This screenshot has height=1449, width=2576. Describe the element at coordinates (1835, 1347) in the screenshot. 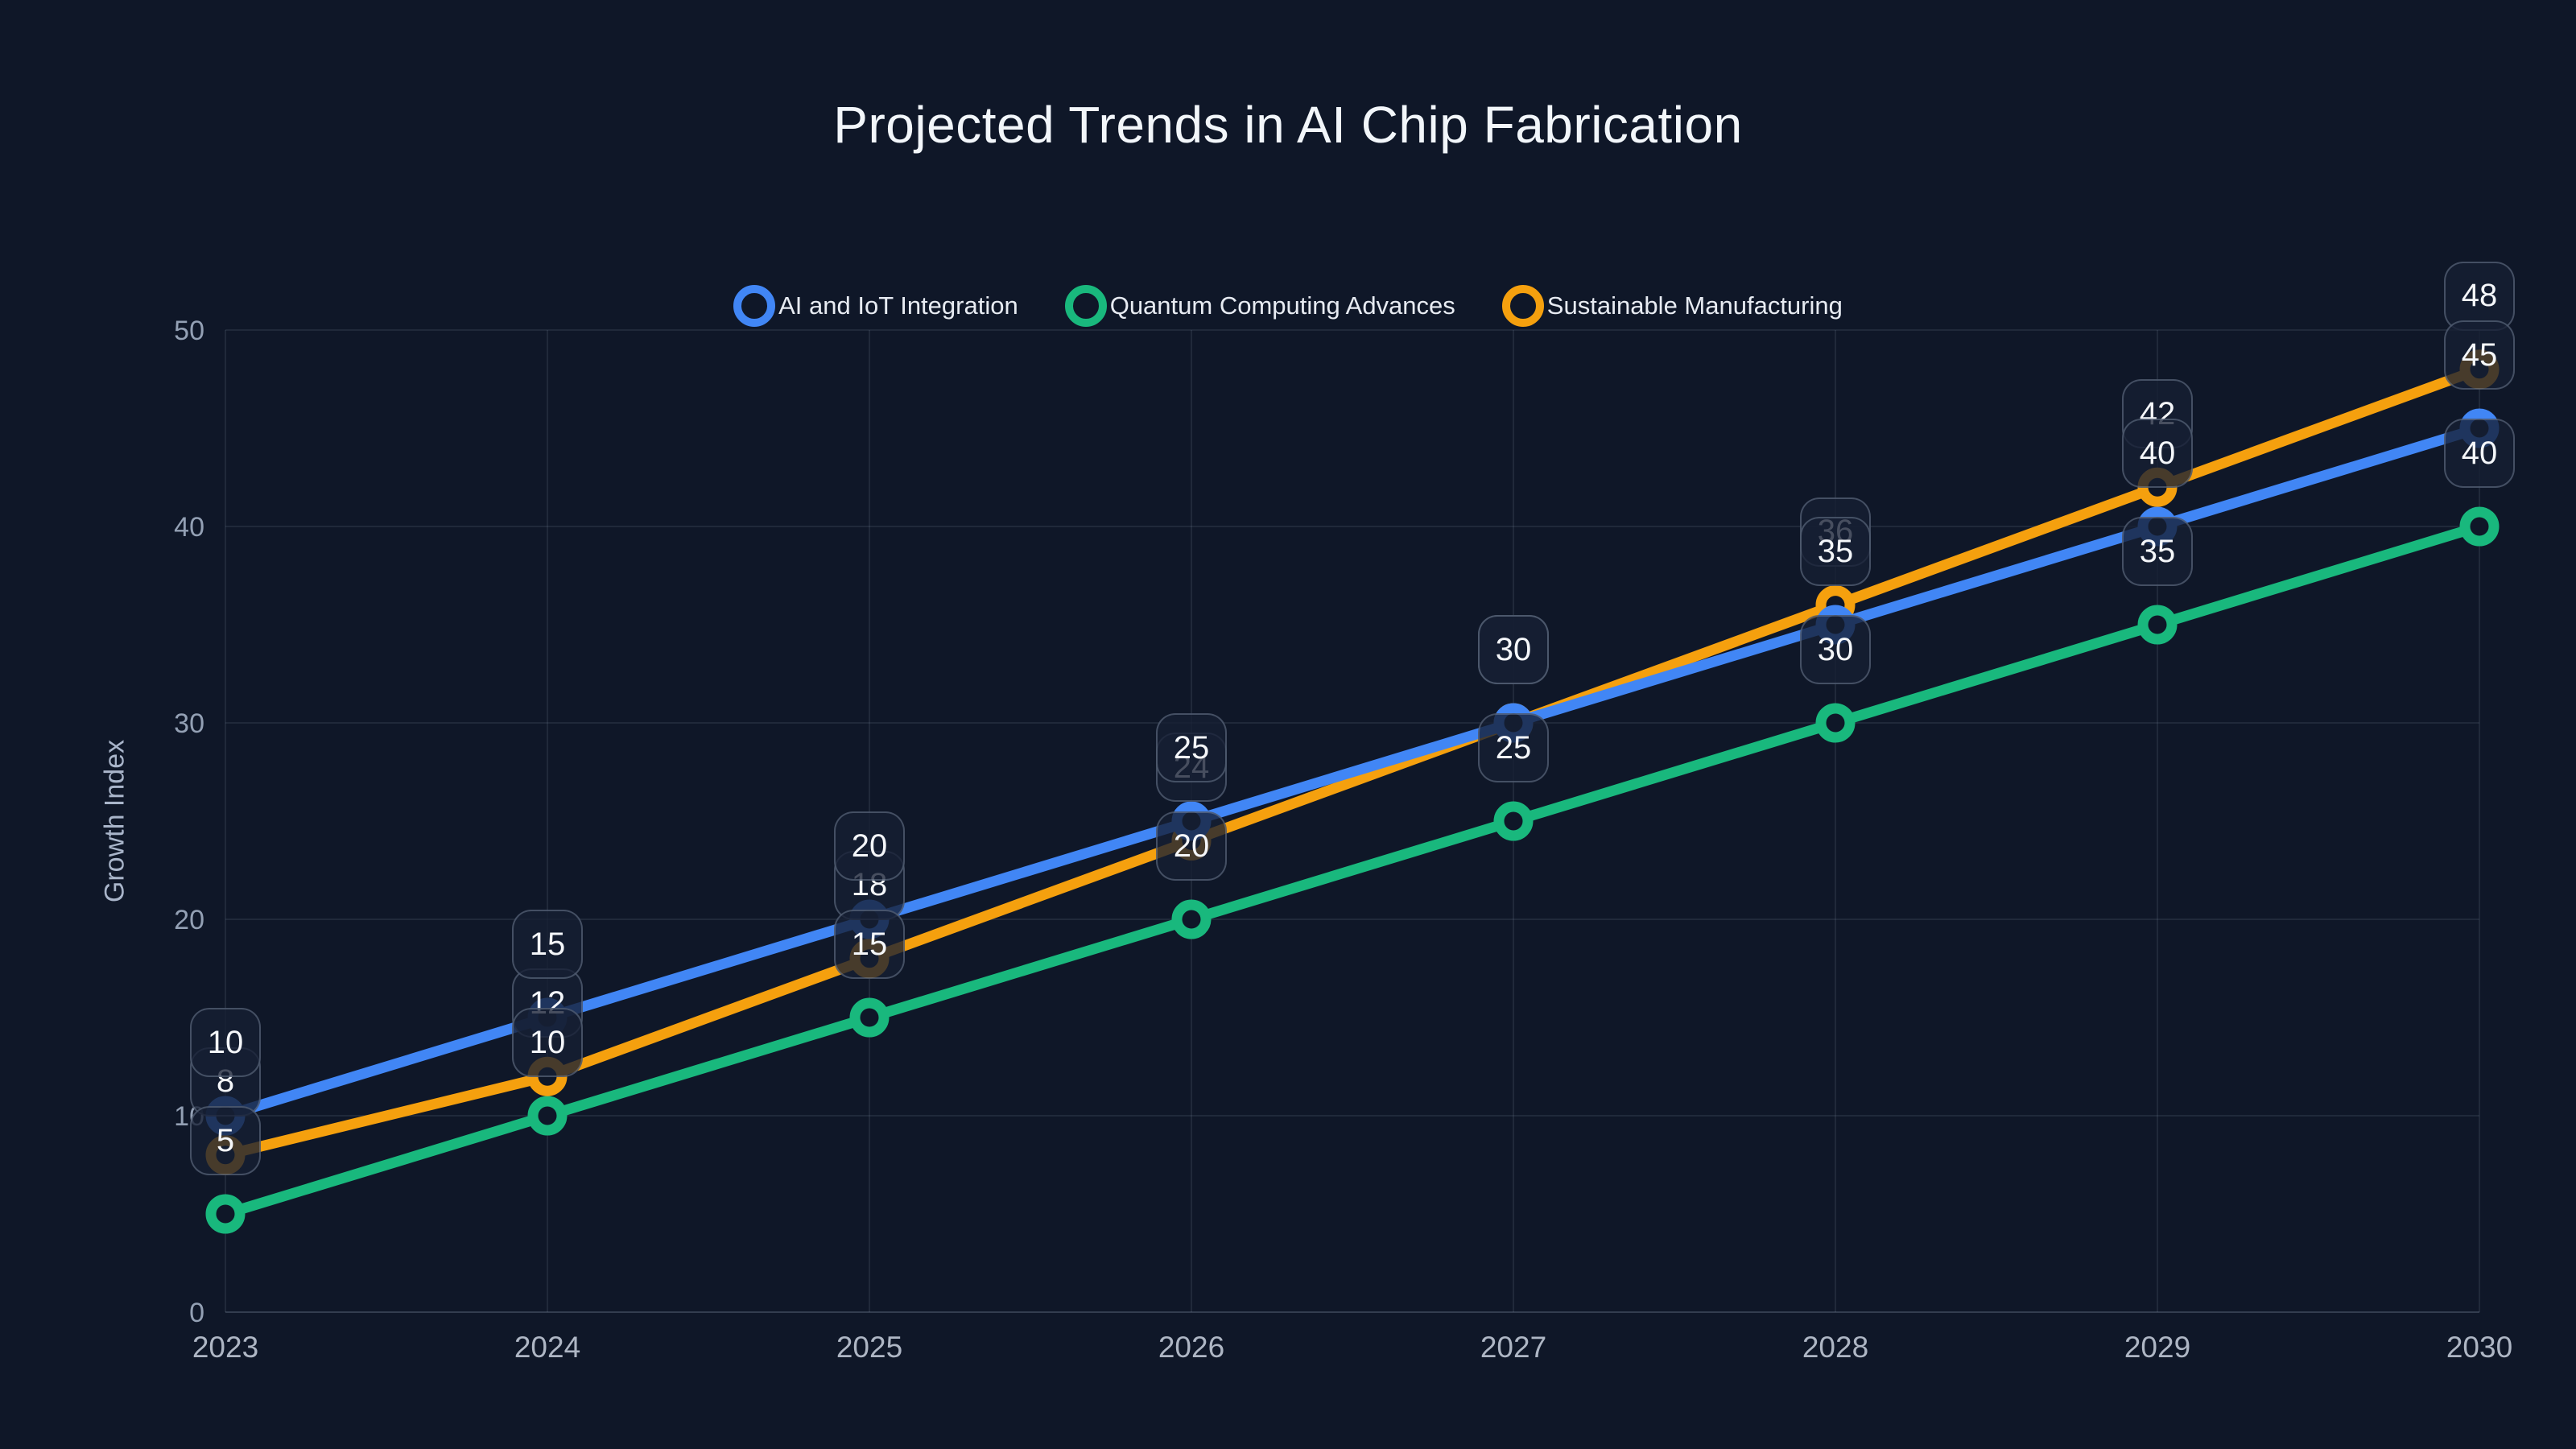

I see `x-tick-label: 2028` at that location.